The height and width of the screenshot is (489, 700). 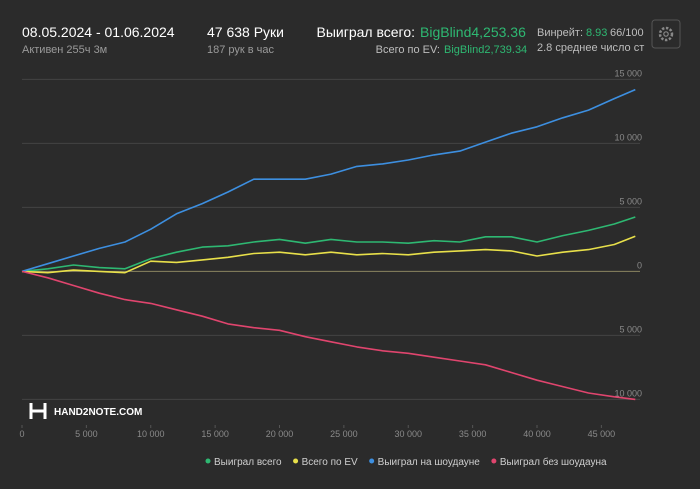 I want to click on settings-box, so click(x=666, y=34).